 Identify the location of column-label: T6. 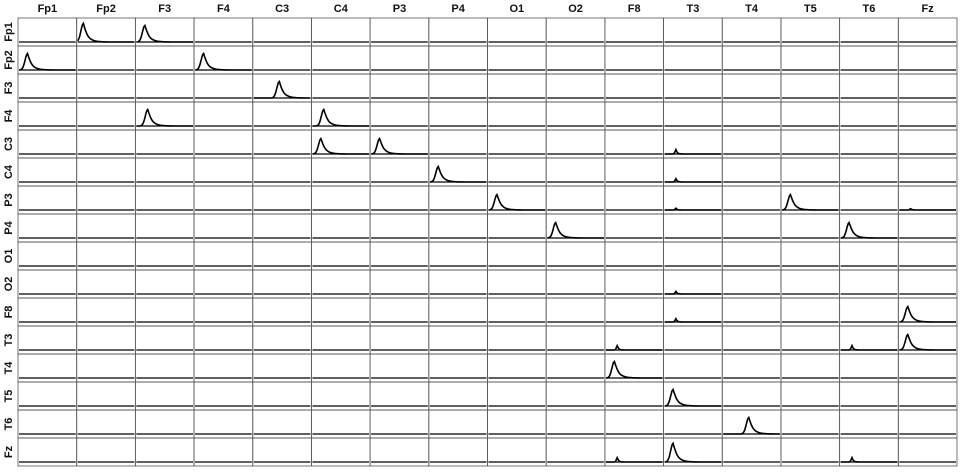
(869, 9).